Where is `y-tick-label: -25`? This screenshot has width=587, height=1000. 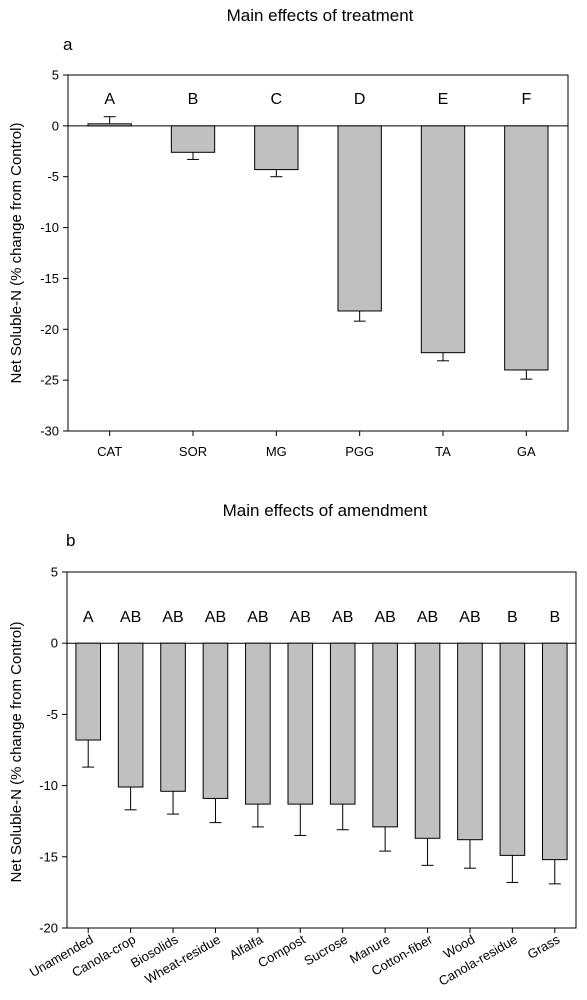 y-tick-label: -25 is located at coordinates (49, 380).